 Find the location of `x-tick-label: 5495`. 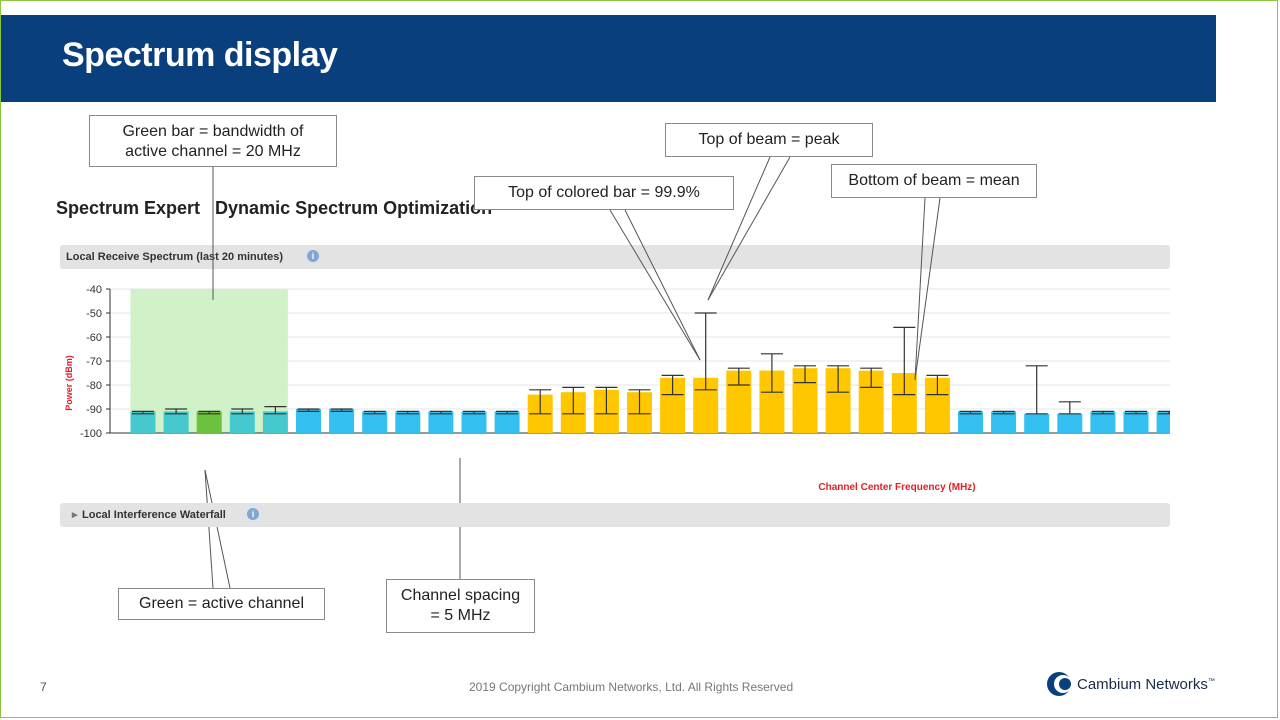

x-tick-label: 5495 is located at coordinates (243, 457).